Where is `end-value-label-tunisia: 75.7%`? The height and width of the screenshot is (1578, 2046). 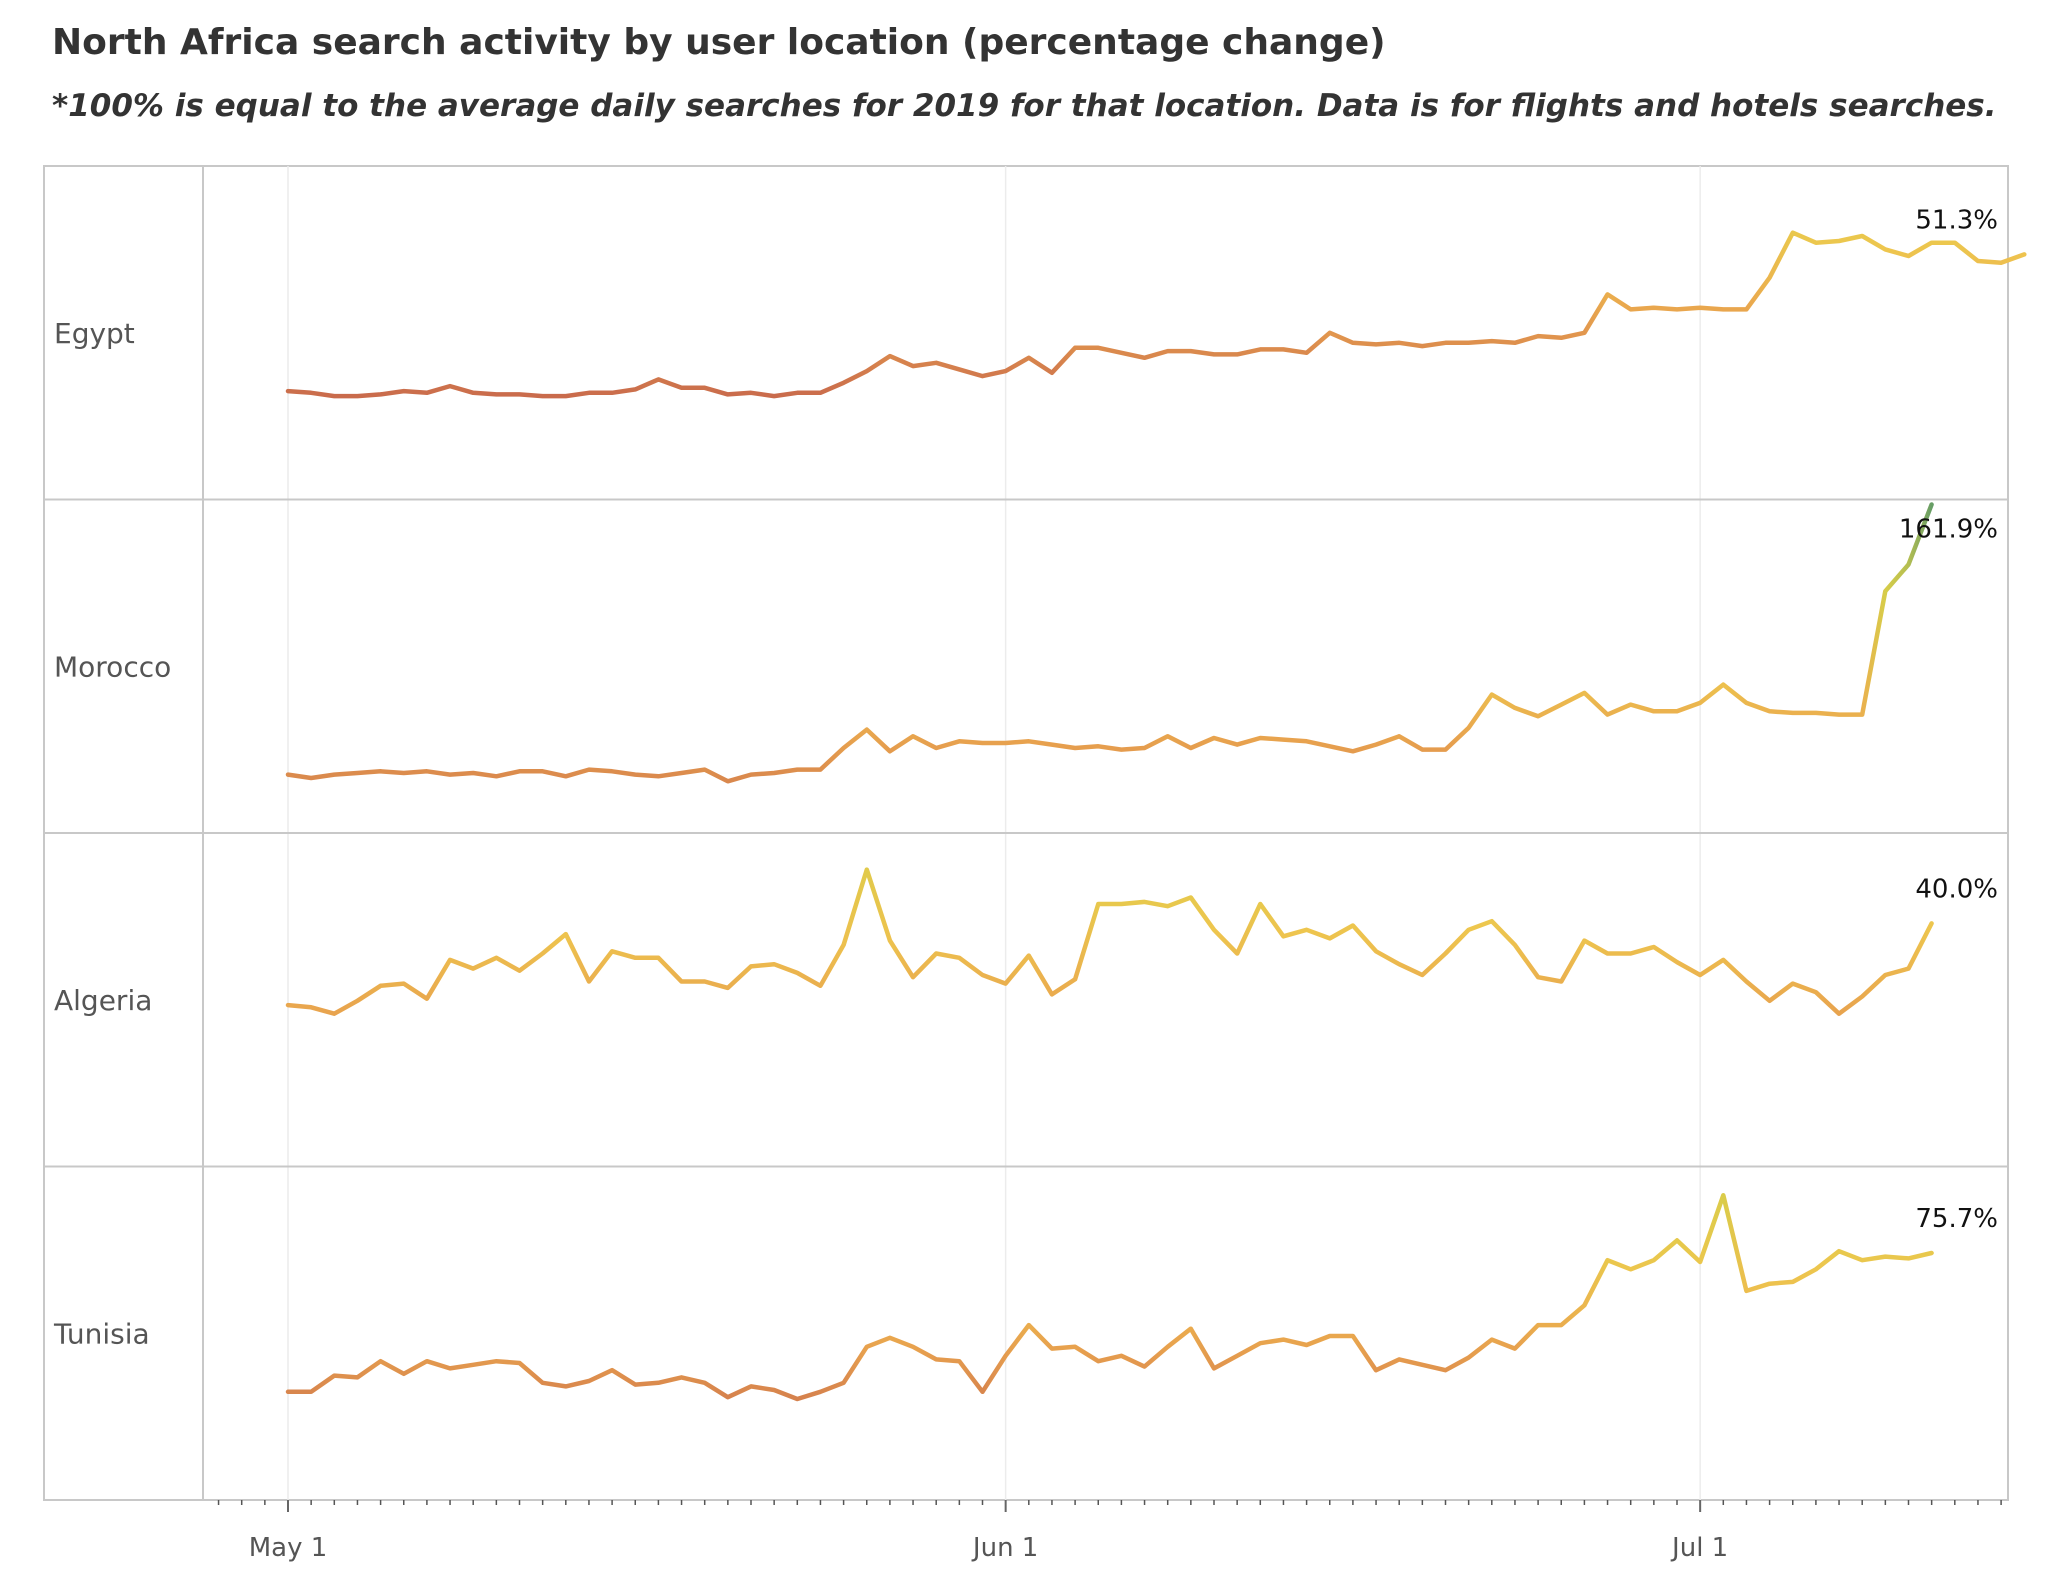
end-value-label-tunisia: 75.7% is located at coordinates (1956, 1219).